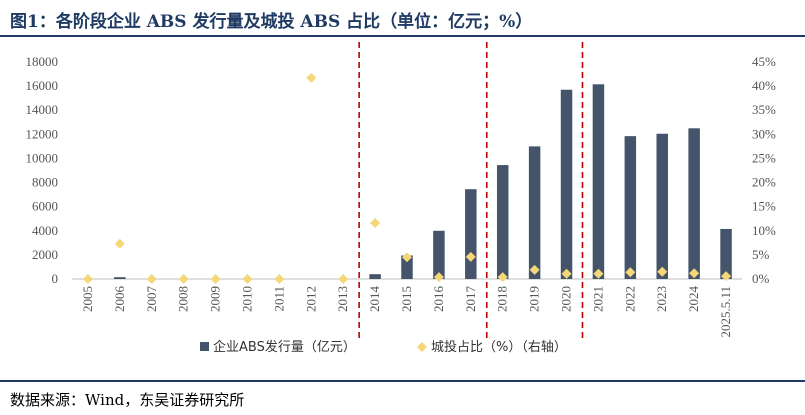 Image resolution: width=805 pixels, height=415 pixels. Describe the element at coordinates (597, 299) in the screenshot. I see `x-tick-label: 2021` at that location.